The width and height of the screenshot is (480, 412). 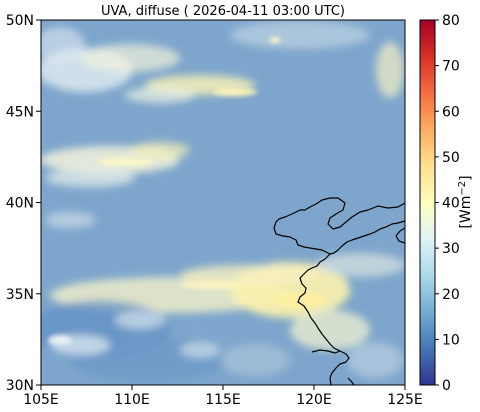 What do you see at coordinates (20, 386) in the screenshot?
I see `y-tick-label: 30N` at bounding box center [20, 386].